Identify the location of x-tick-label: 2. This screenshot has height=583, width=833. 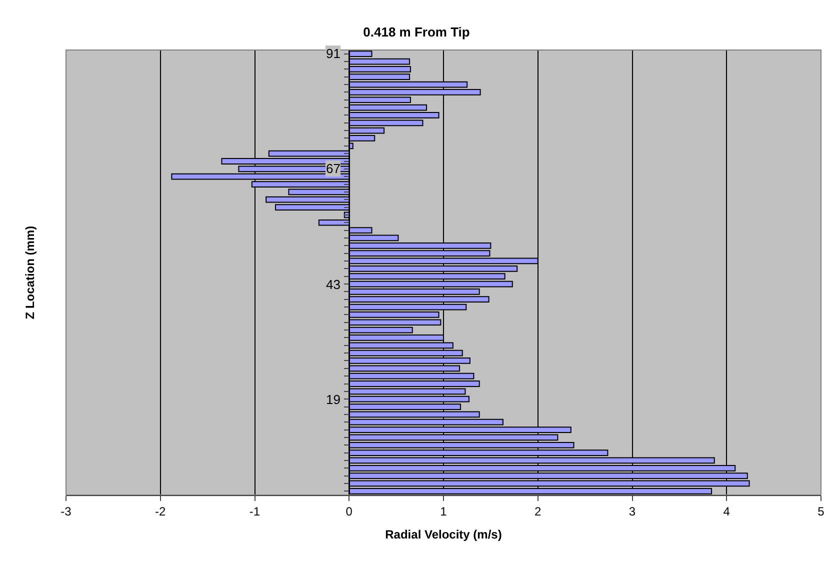
(538, 511).